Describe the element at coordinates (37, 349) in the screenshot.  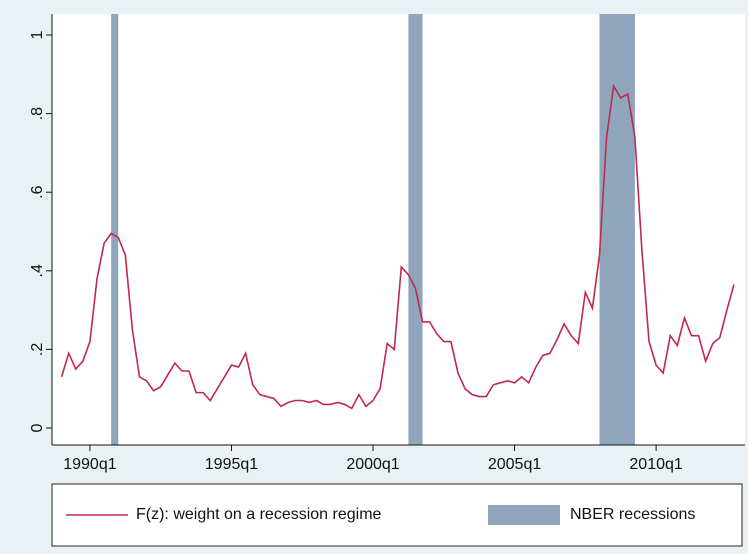
I see `y-tick-label: .2` at that location.